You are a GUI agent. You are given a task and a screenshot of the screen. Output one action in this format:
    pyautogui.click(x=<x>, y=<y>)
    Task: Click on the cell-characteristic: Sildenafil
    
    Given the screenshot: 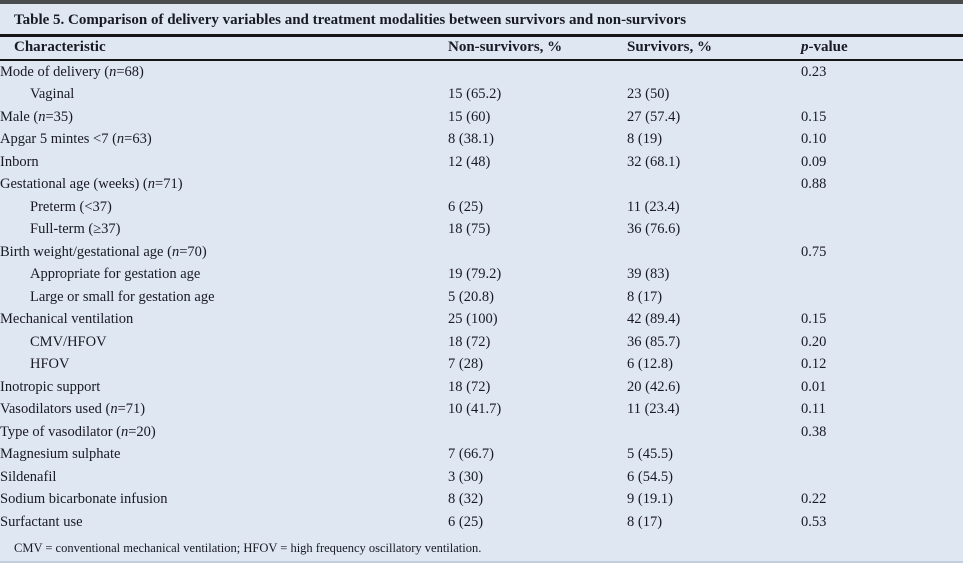 What is the action you would take?
    pyautogui.click(x=28, y=476)
    